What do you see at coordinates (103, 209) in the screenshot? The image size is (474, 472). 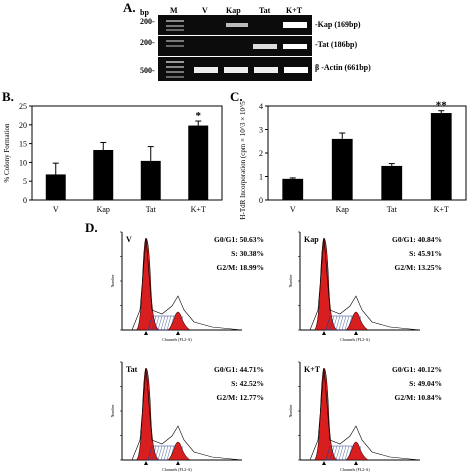 I see `x-tick-label: Kap` at bounding box center [103, 209].